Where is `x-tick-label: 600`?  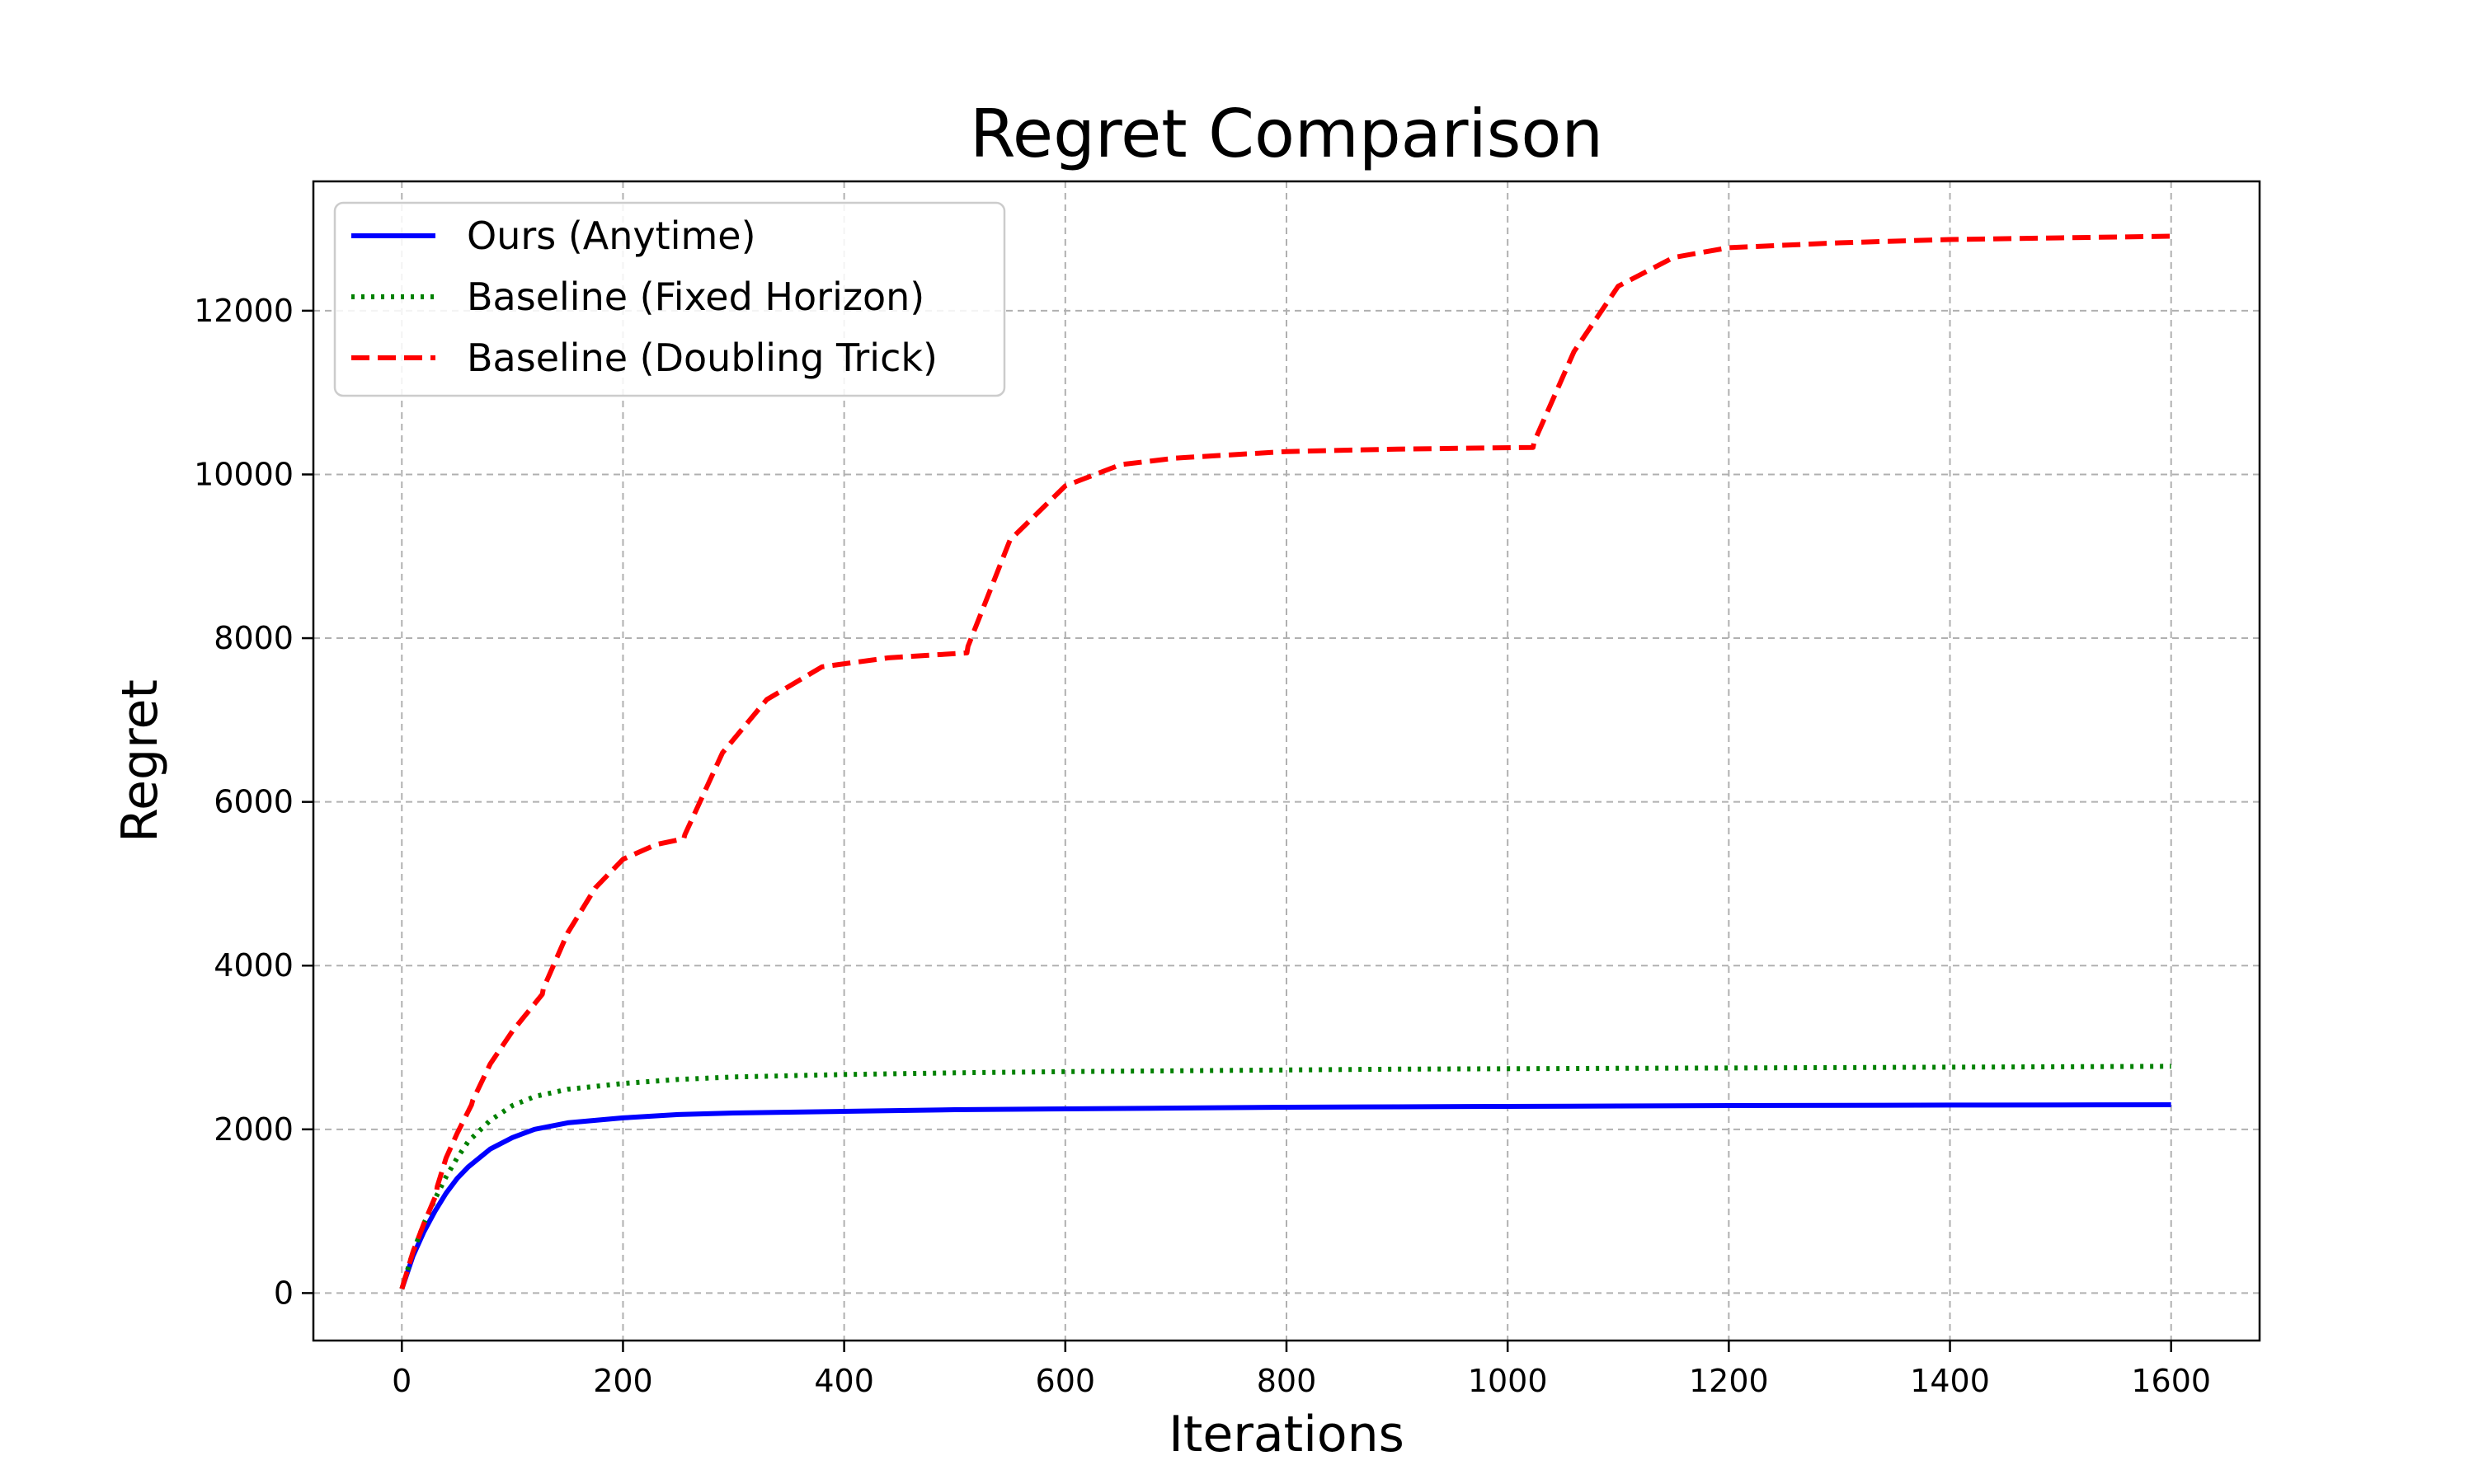 x-tick-label: 600 is located at coordinates (1066, 1381).